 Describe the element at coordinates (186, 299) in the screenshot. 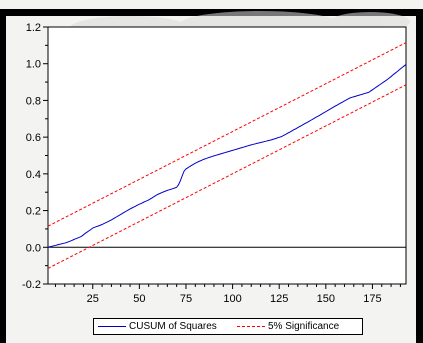

I see `x-tick-label: 75` at that location.